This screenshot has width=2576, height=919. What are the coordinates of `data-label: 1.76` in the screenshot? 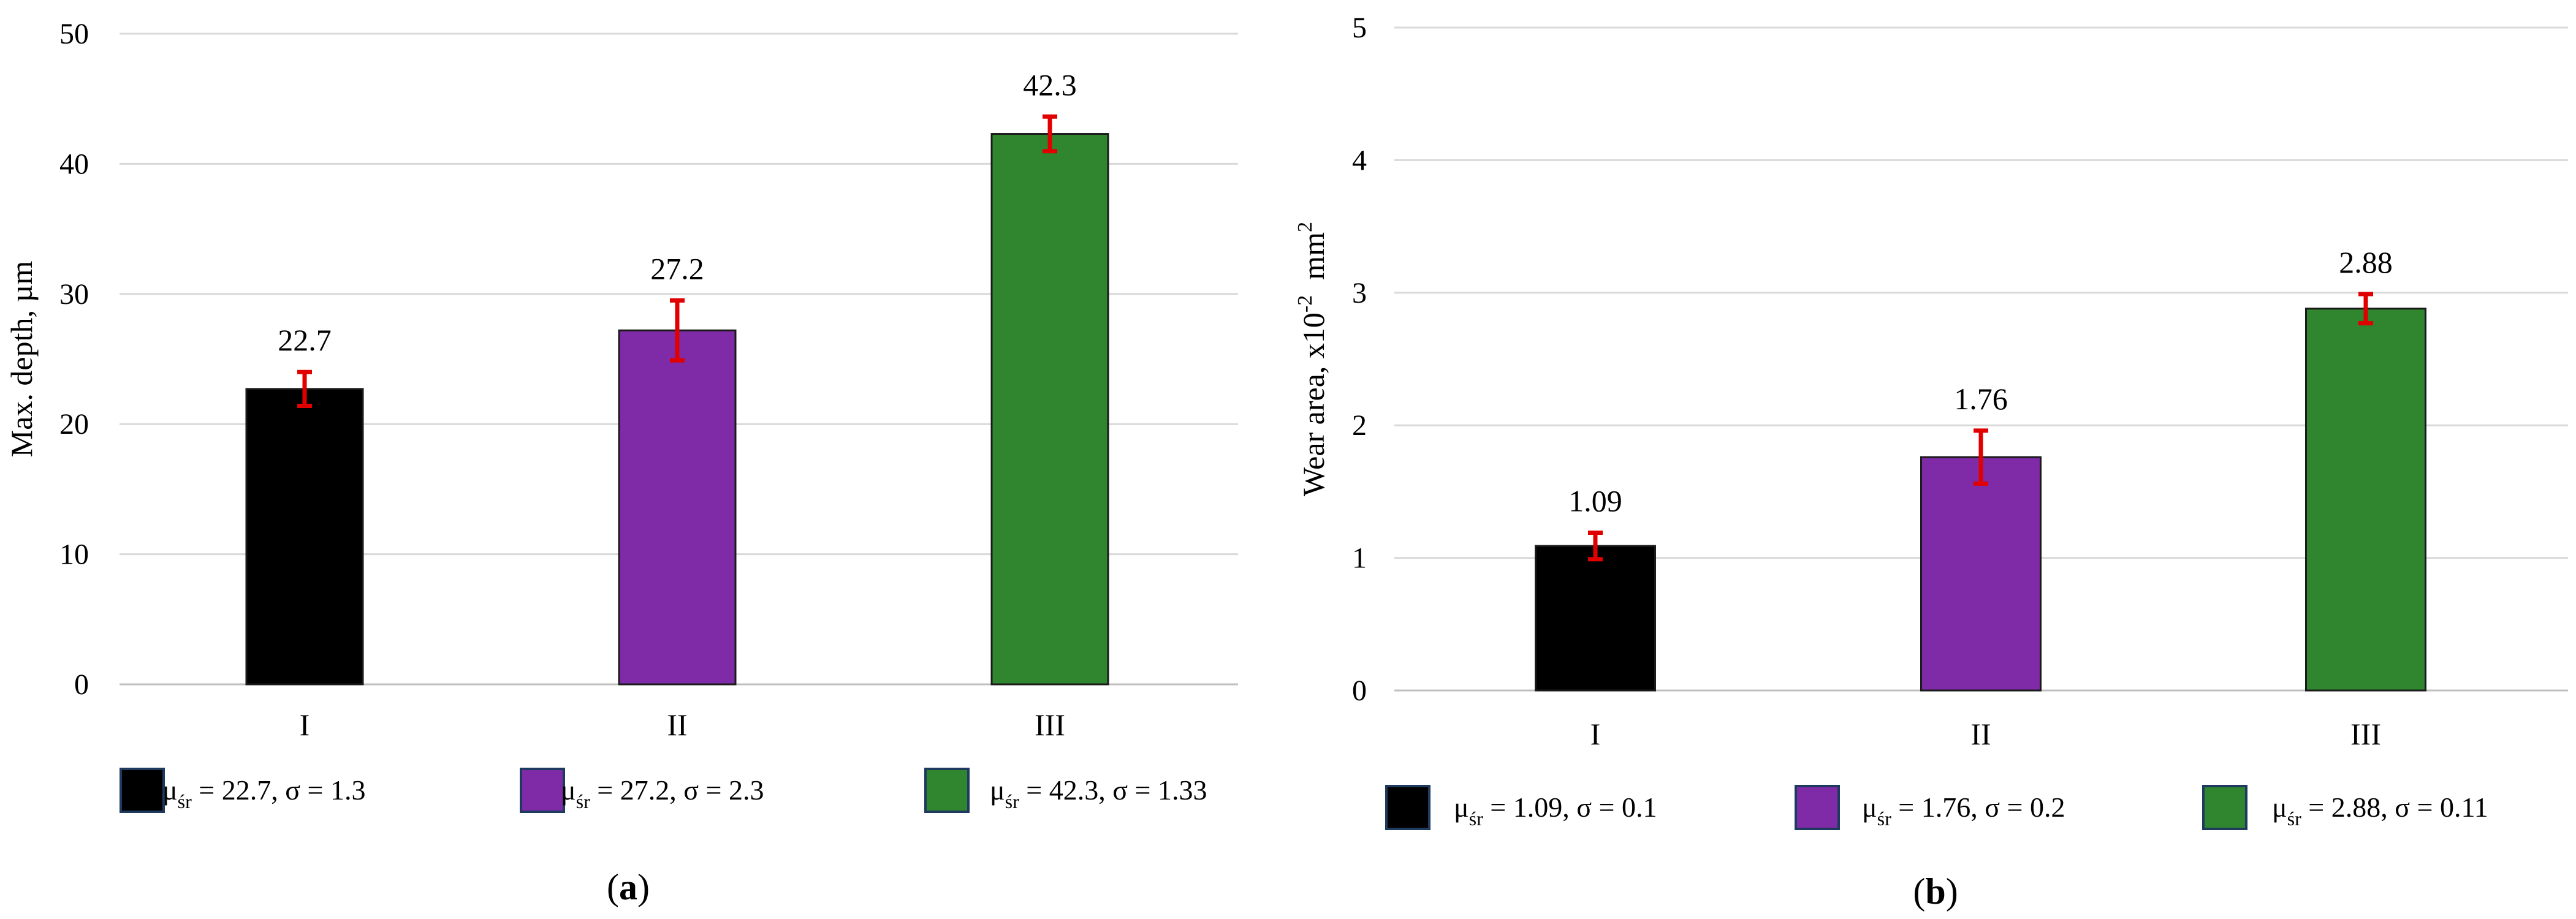 It's located at (1981, 399).